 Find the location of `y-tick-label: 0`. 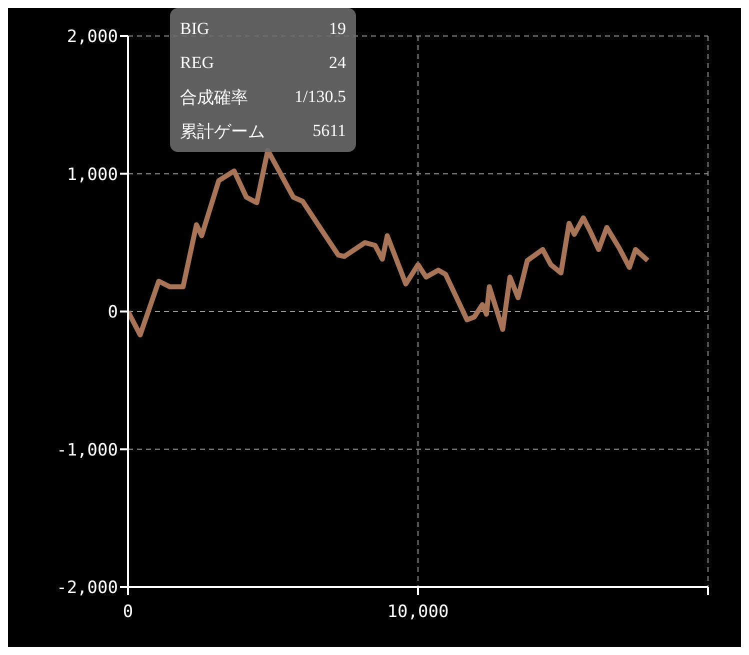

y-tick-label: 0 is located at coordinates (113, 312).